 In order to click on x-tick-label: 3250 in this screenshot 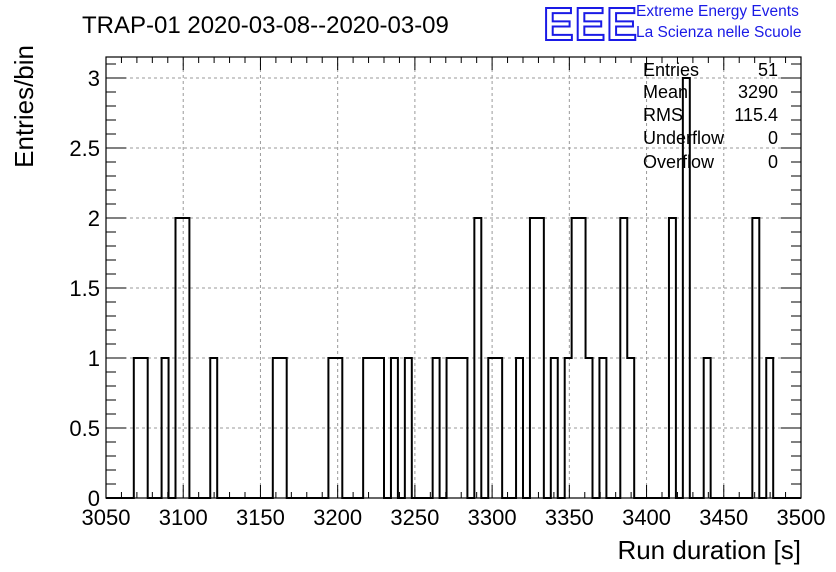, I will do `click(414, 517)`.